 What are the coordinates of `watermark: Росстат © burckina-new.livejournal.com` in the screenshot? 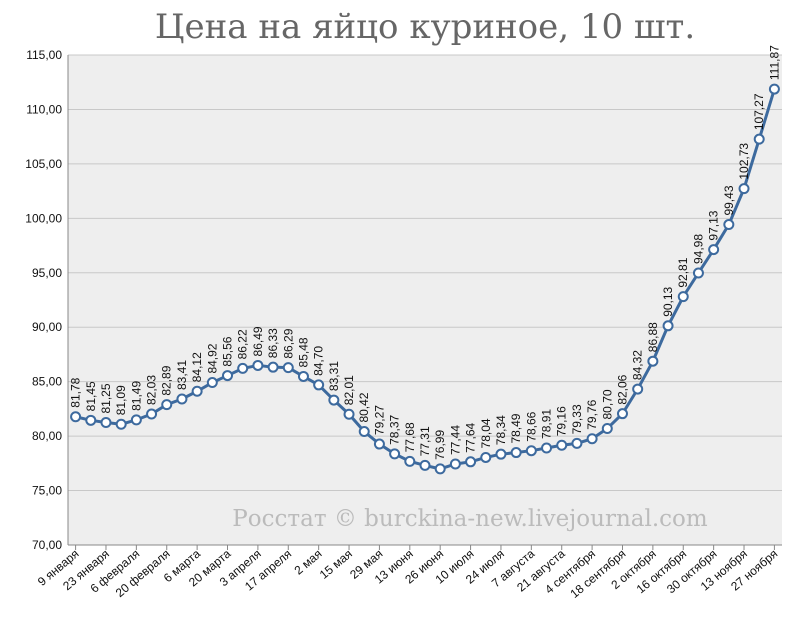 It's located at (470, 519).